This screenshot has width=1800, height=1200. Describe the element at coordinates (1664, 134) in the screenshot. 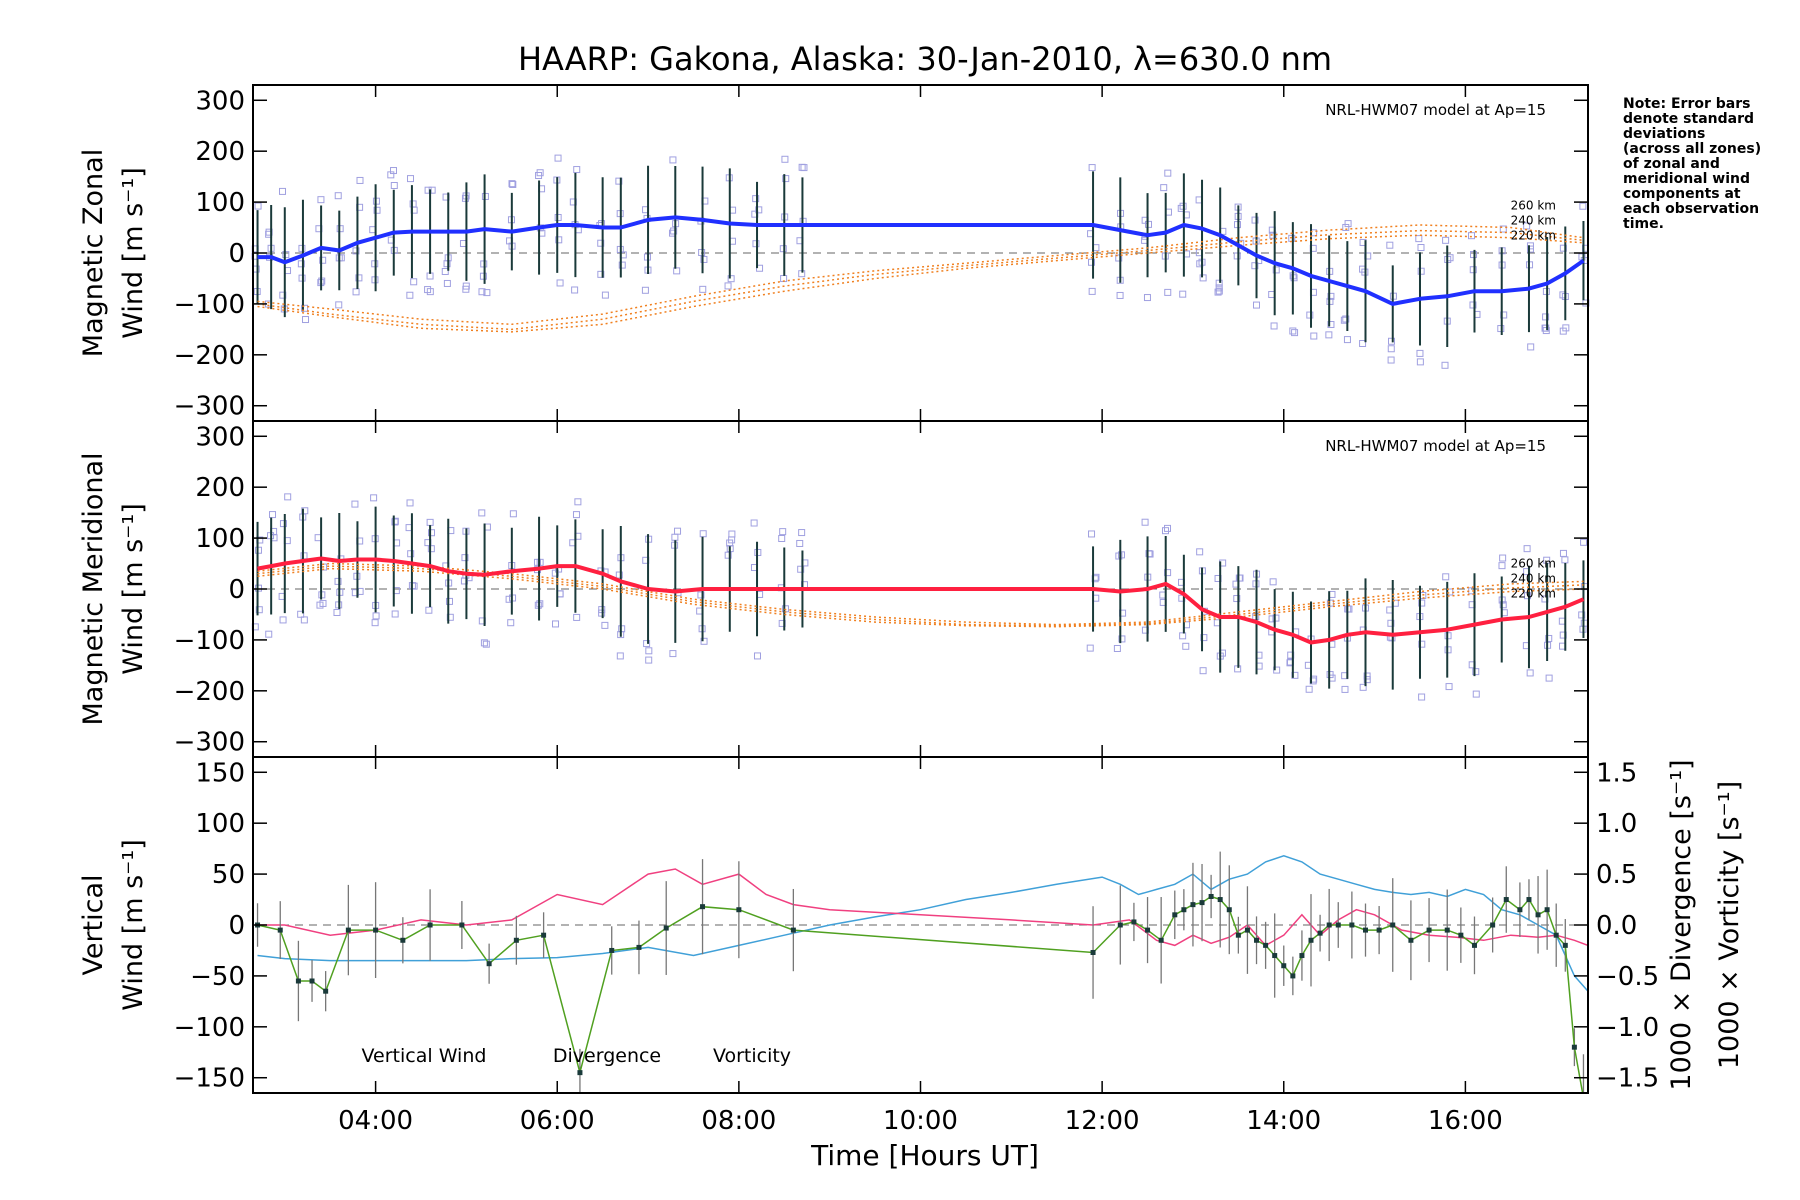

I see `note-line: deviations` at that location.